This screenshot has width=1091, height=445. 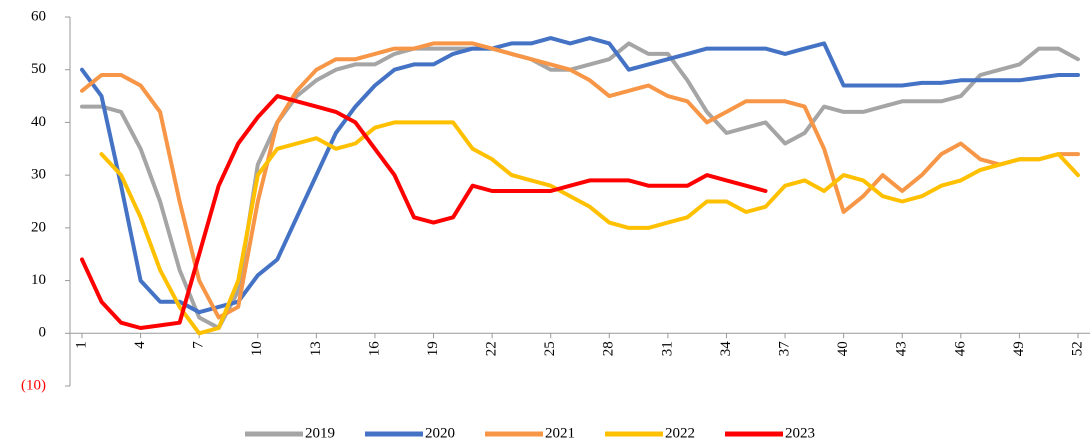 I want to click on x-tick-label: 37, so click(x=784, y=349).